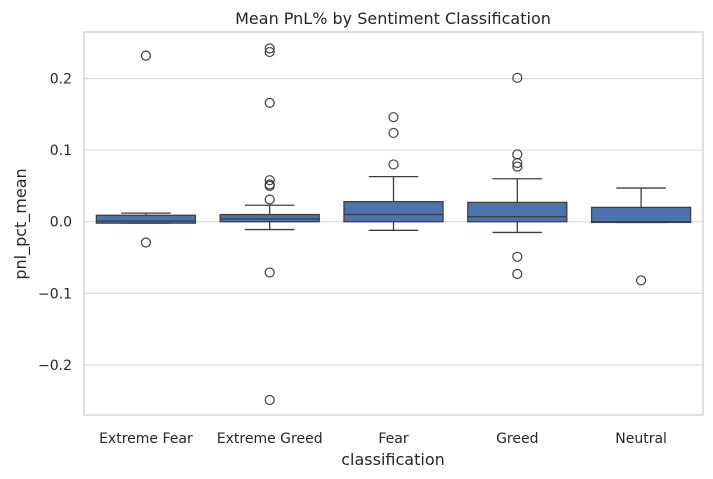  I want to click on y-tick-label: 0.1, so click(61, 151).